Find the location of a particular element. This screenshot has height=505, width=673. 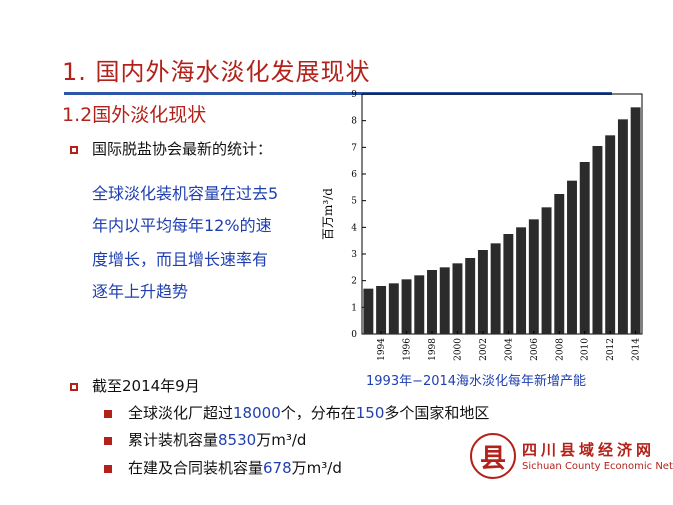

bar-2010 is located at coordinates (584, 248).